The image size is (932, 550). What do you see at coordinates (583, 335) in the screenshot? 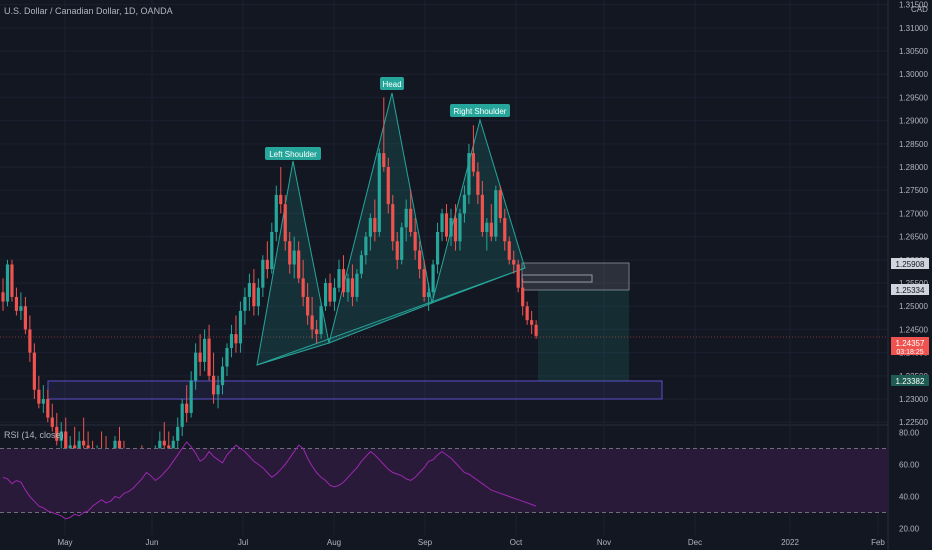
I see `target-box` at bounding box center [583, 335].